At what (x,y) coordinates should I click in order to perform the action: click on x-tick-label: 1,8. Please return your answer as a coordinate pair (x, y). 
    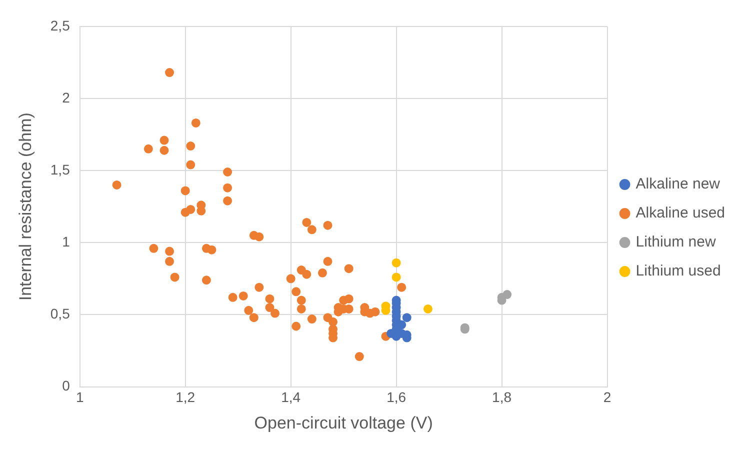
    Looking at the image, I should click on (502, 397).